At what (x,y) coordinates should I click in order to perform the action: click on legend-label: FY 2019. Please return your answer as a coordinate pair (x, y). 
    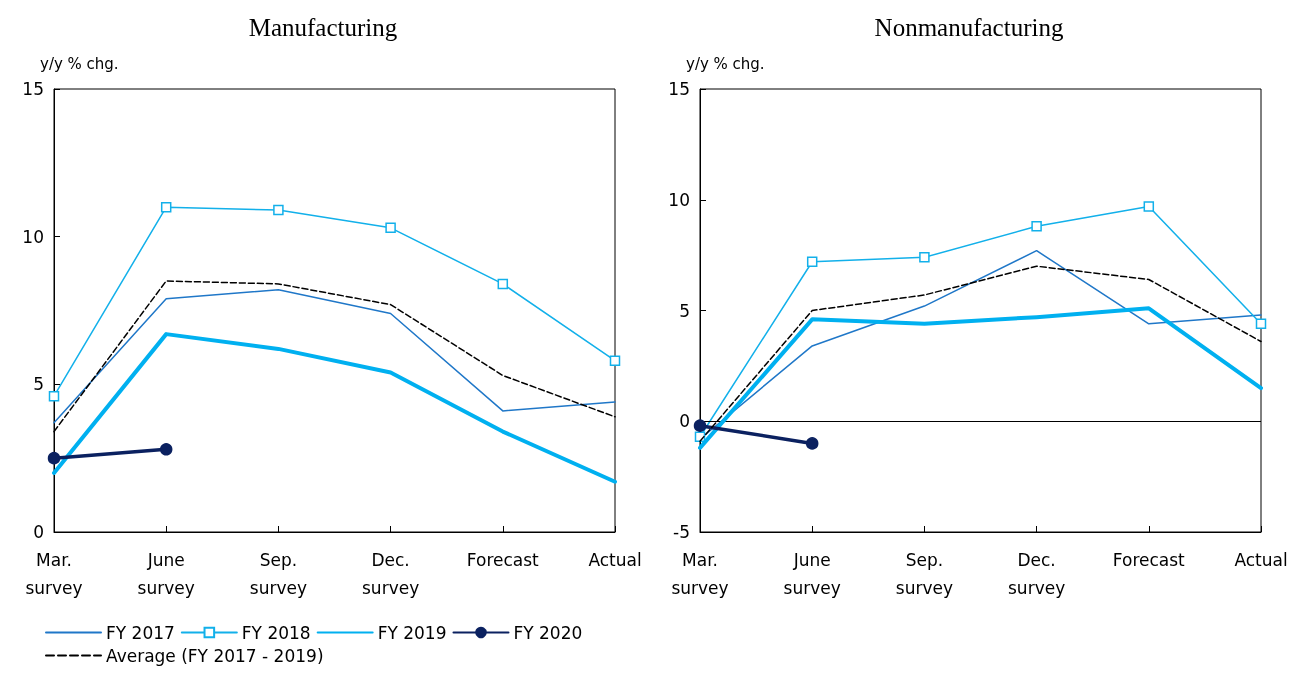
    Looking at the image, I should click on (412, 632).